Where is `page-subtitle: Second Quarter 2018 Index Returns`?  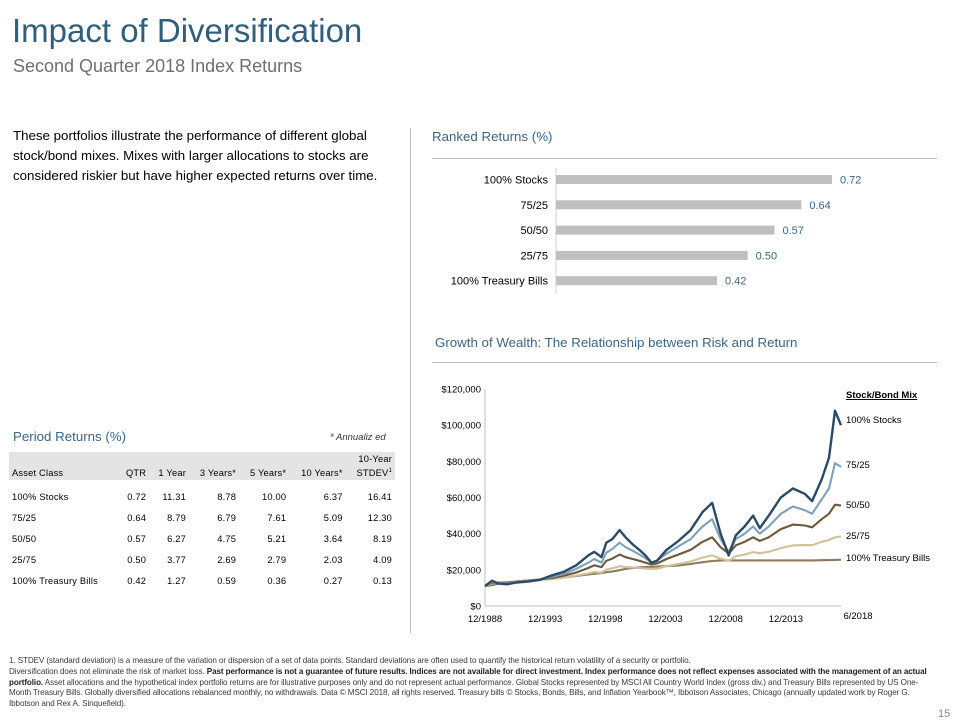 page-subtitle: Second Quarter 2018 Index Returns is located at coordinates (158, 66).